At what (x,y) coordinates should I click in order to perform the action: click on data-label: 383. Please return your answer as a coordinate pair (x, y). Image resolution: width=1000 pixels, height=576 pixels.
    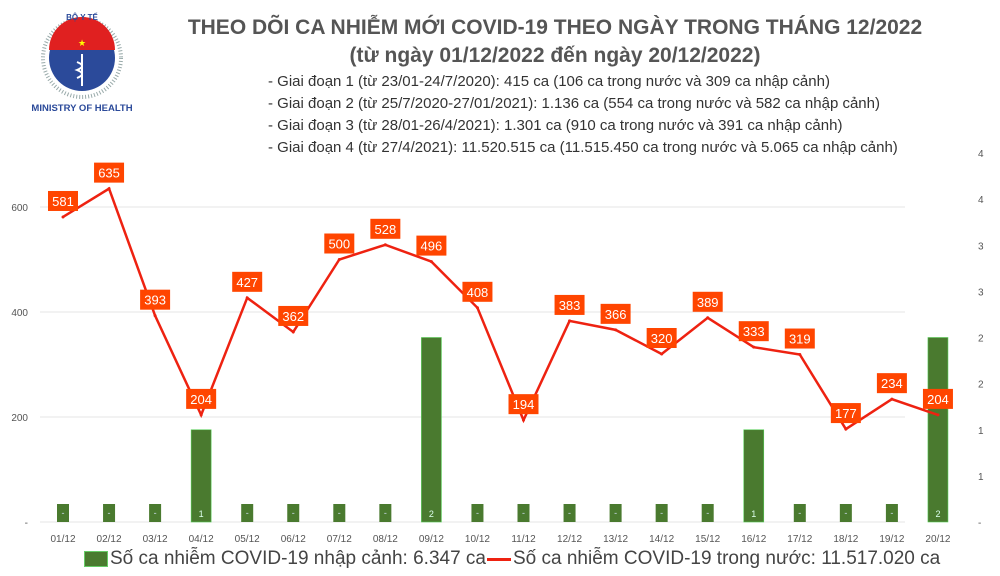
    Looking at the image, I should click on (570, 305).